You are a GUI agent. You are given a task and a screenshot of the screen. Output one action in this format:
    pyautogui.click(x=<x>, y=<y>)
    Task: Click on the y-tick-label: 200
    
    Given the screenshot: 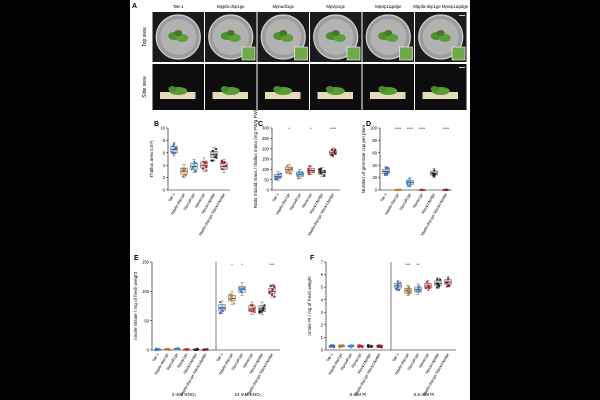 What is the action you would take?
    pyautogui.click(x=266, y=148)
    